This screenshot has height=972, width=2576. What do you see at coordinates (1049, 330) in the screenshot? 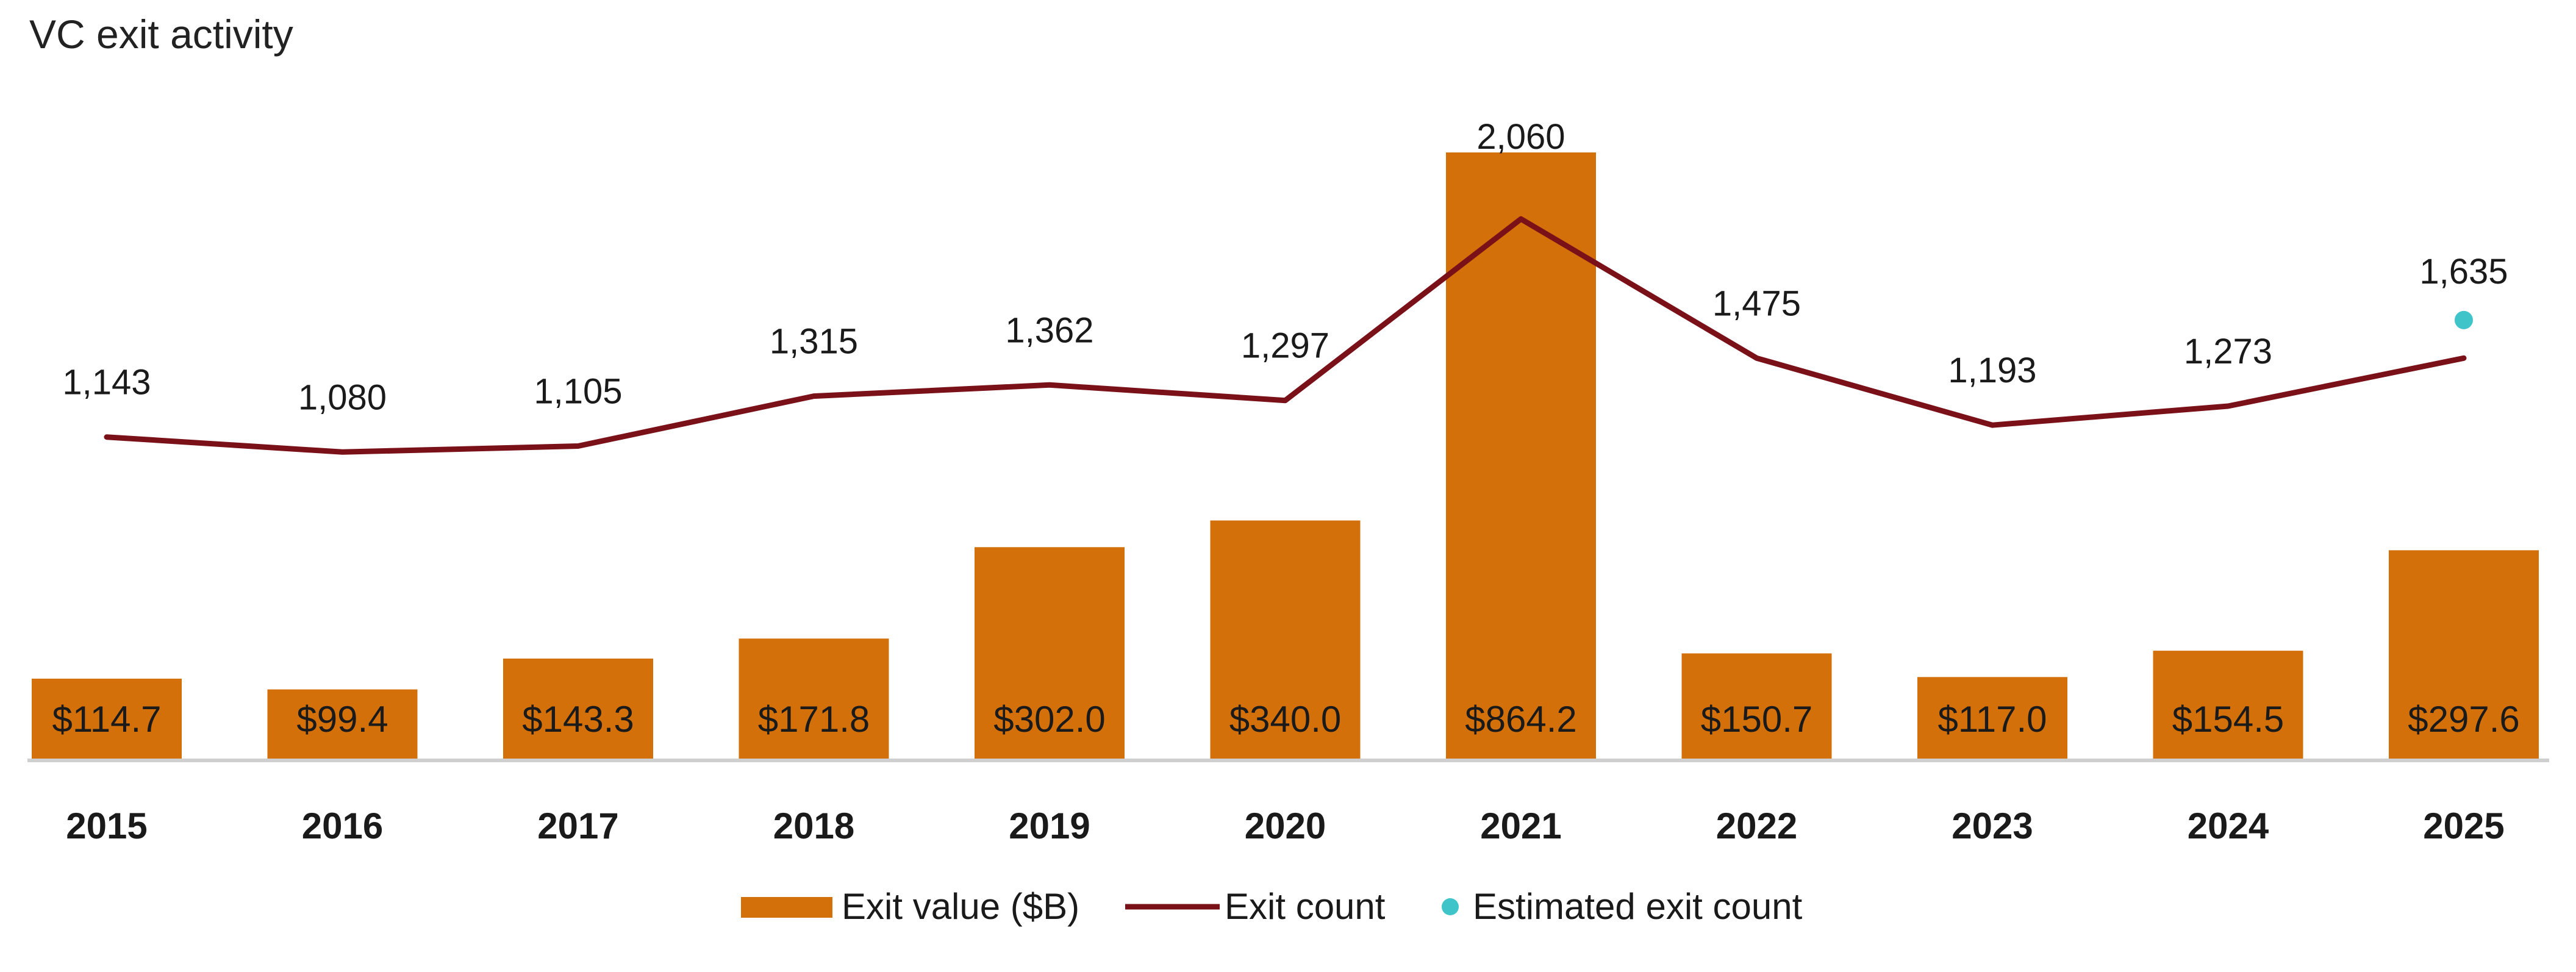
I see `count-label-2019: 1,362` at bounding box center [1049, 330].